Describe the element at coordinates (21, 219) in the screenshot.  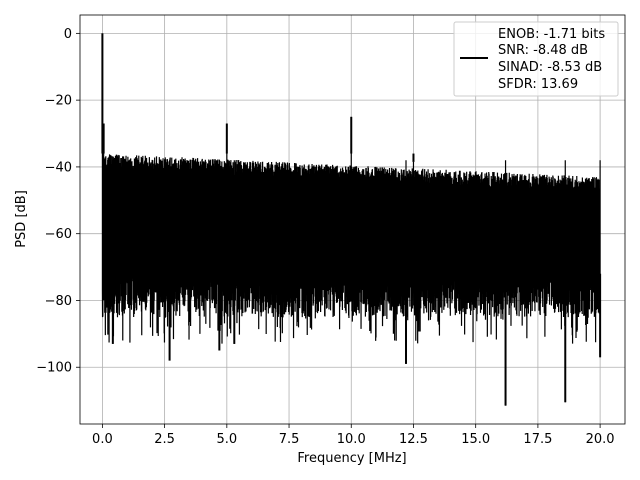
I see `y-axis-label: PSD [dB]` at that location.